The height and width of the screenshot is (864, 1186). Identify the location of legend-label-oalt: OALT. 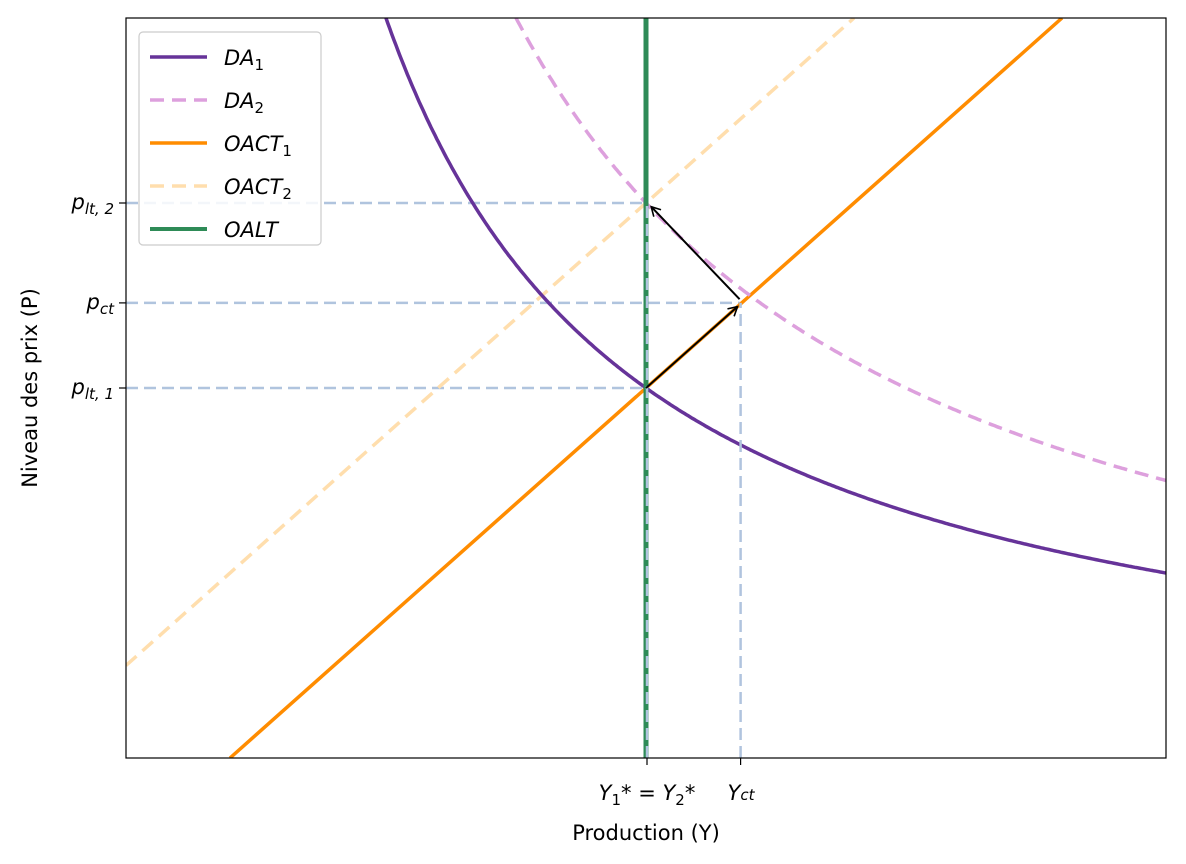
(252, 230).